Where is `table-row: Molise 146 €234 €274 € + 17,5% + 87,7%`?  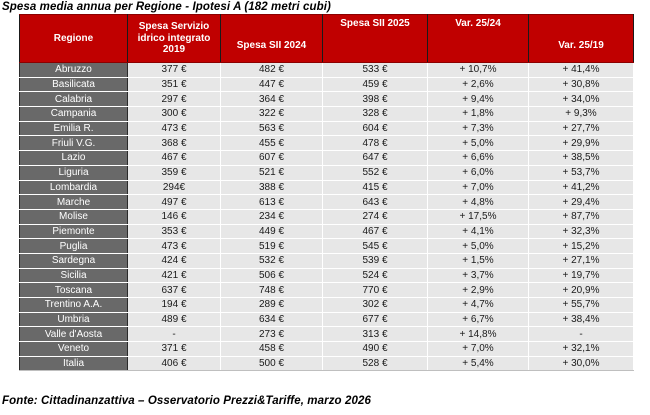 table-row: Molise 146 €234 €274 € + 17,5% + 87,7% is located at coordinates (326, 217).